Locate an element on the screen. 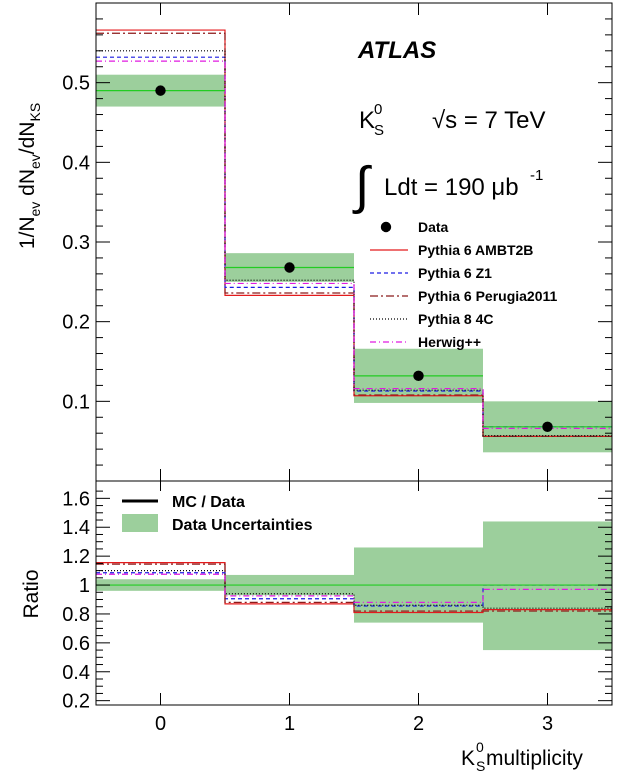  particle-sub: S is located at coordinates (379, 130).